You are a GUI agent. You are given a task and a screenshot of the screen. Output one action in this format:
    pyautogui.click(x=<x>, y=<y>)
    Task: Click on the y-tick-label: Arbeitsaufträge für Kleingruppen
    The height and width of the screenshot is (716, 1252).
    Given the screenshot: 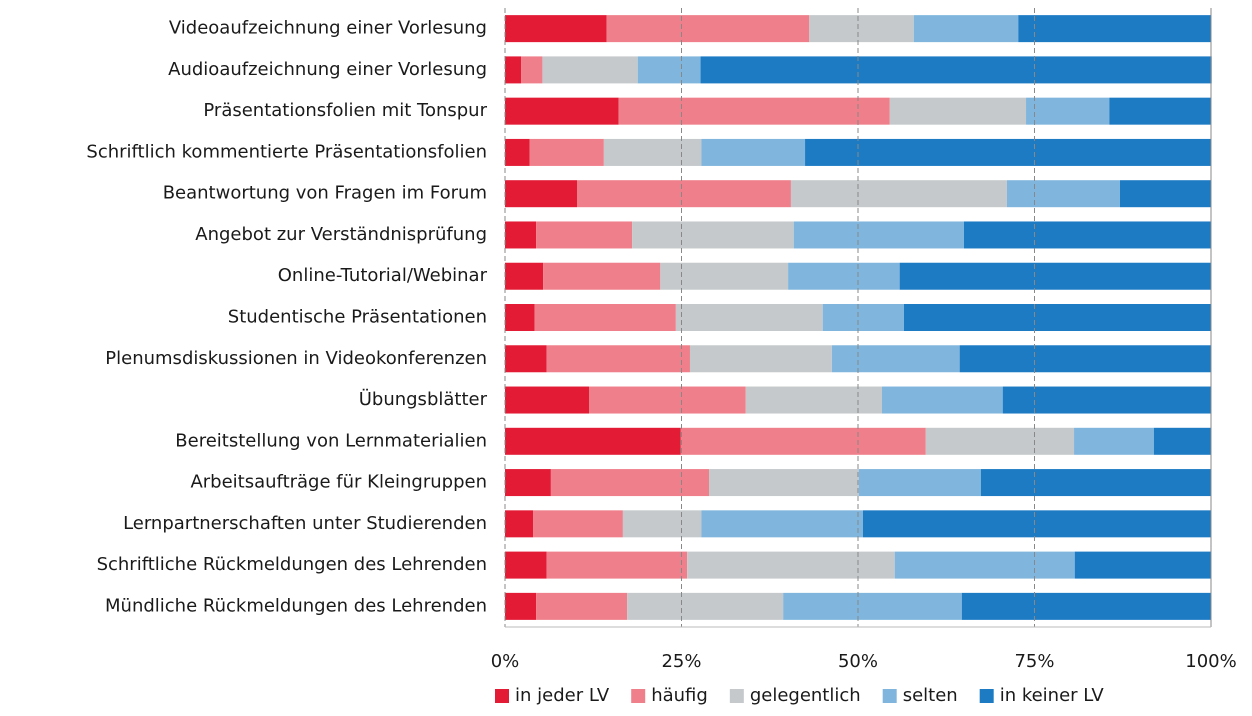 What is the action you would take?
    pyautogui.click(x=338, y=482)
    